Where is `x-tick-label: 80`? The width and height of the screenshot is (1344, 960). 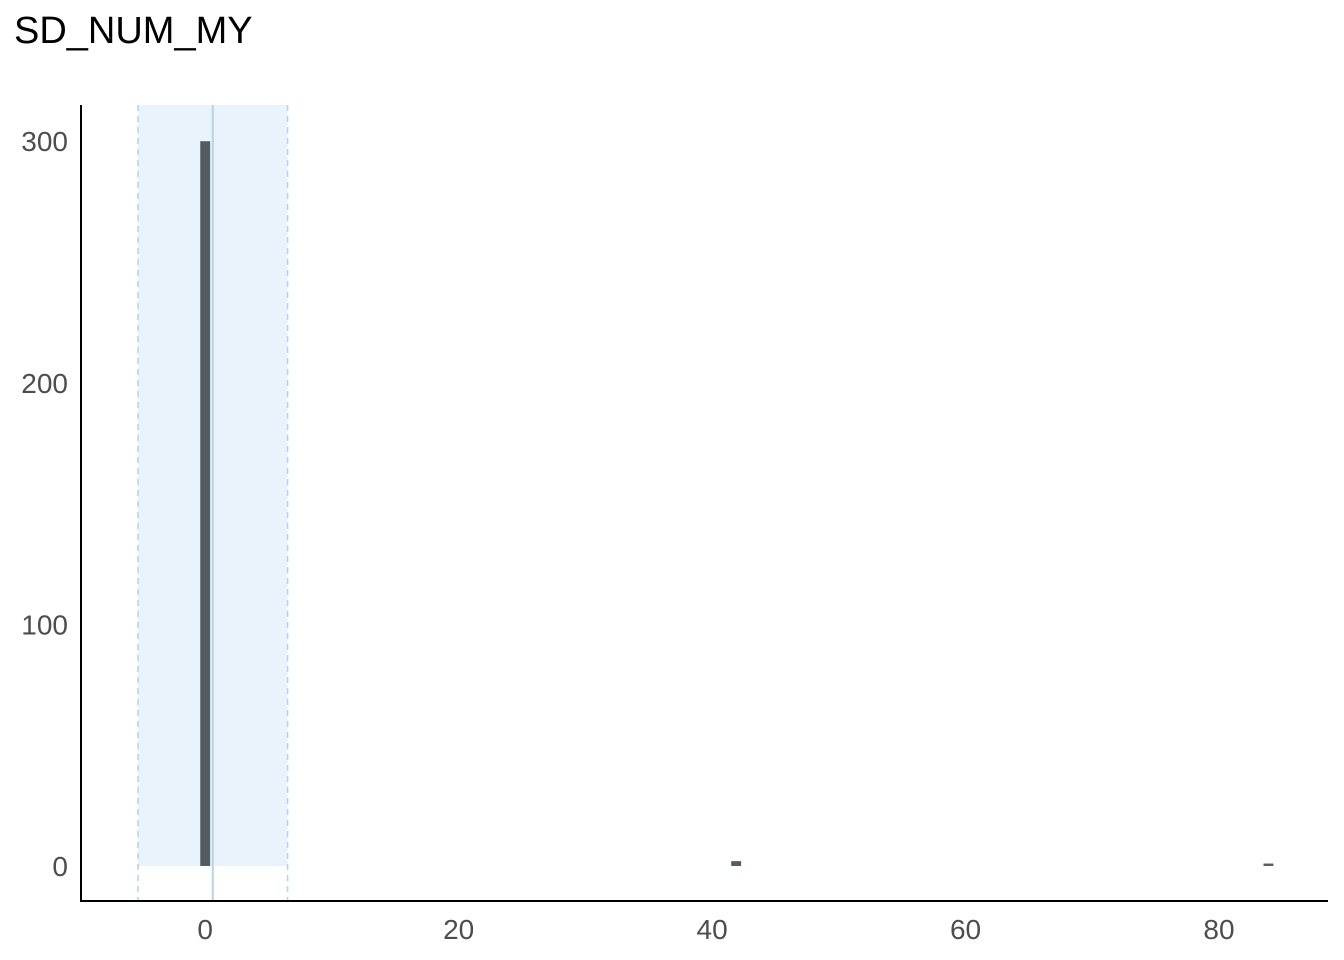
x-tick-label: 80 is located at coordinates (1218, 929).